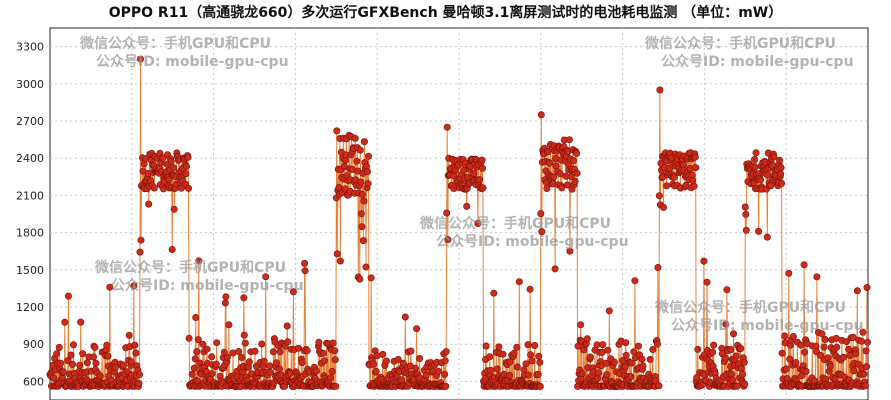  I want to click on y-tick-label: 1200, so click(30, 307).